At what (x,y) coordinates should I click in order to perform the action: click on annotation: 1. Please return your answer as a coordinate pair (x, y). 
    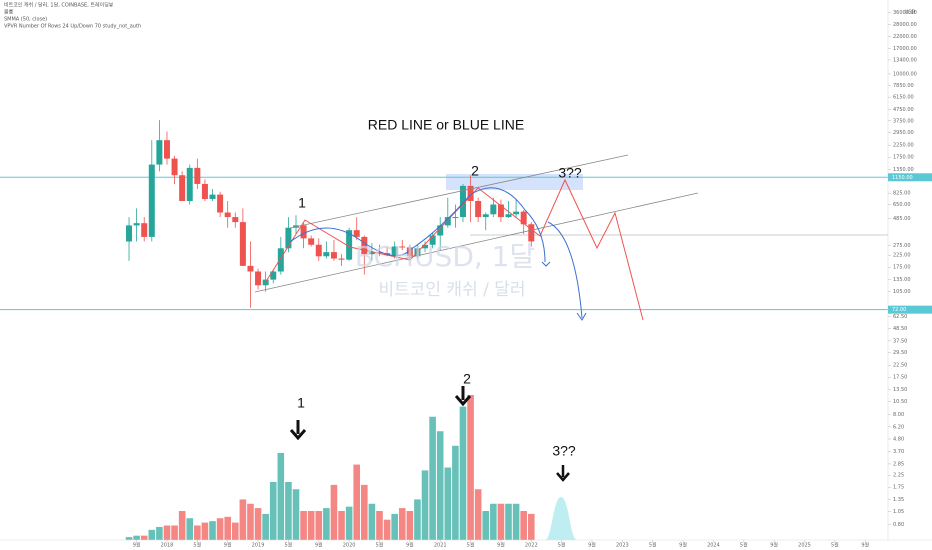
    Looking at the image, I should click on (301, 403).